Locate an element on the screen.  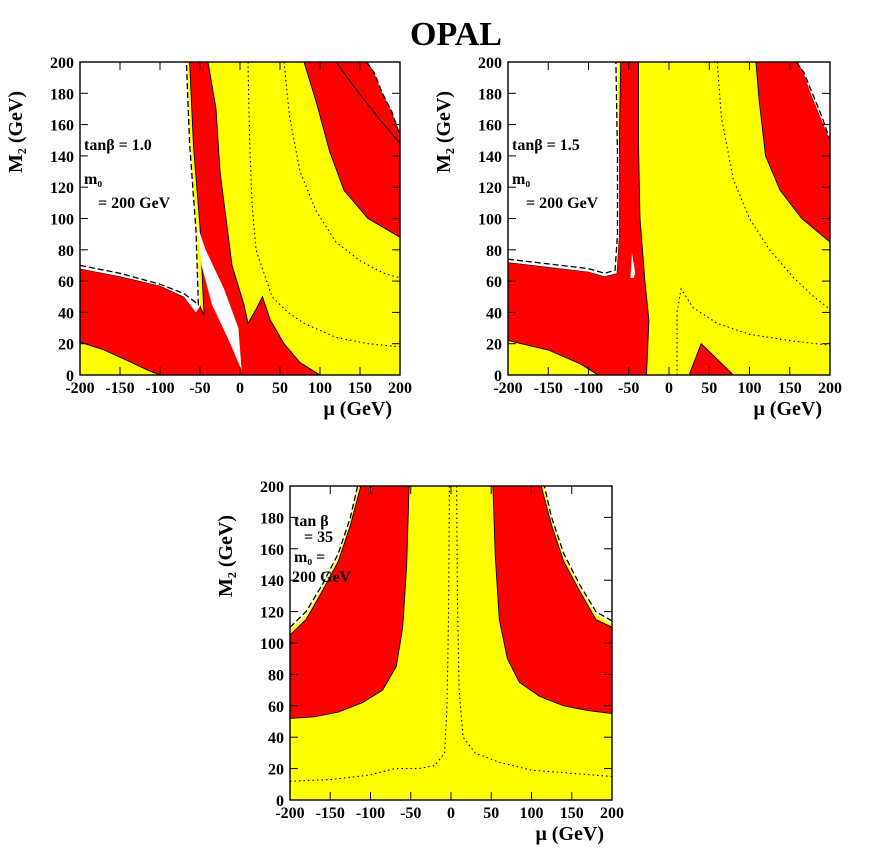
panel-annotation: 200 GeV is located at coordinates (322, 577).